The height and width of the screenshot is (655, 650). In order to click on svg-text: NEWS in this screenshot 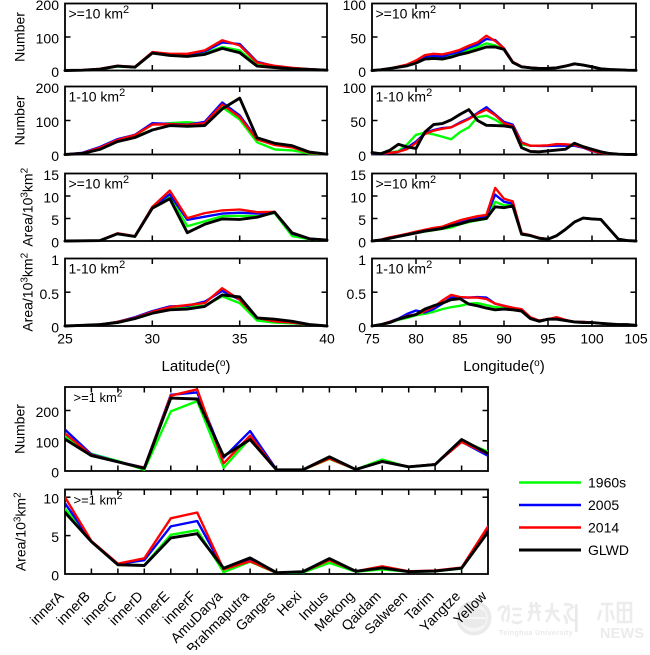, I will do `click(622, 634)`.